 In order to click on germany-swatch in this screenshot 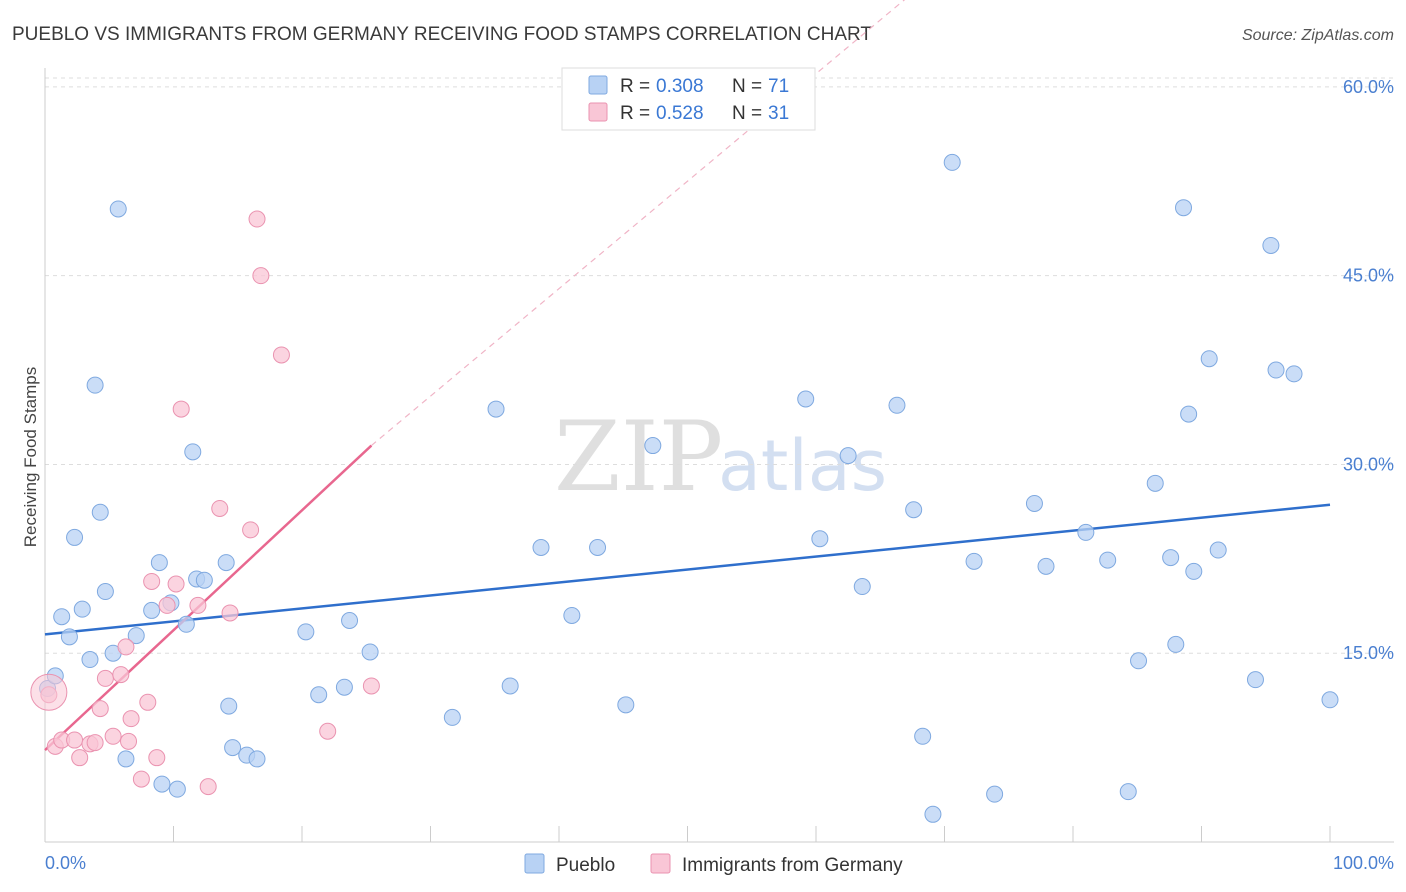, I will do `click(598, 112)`.